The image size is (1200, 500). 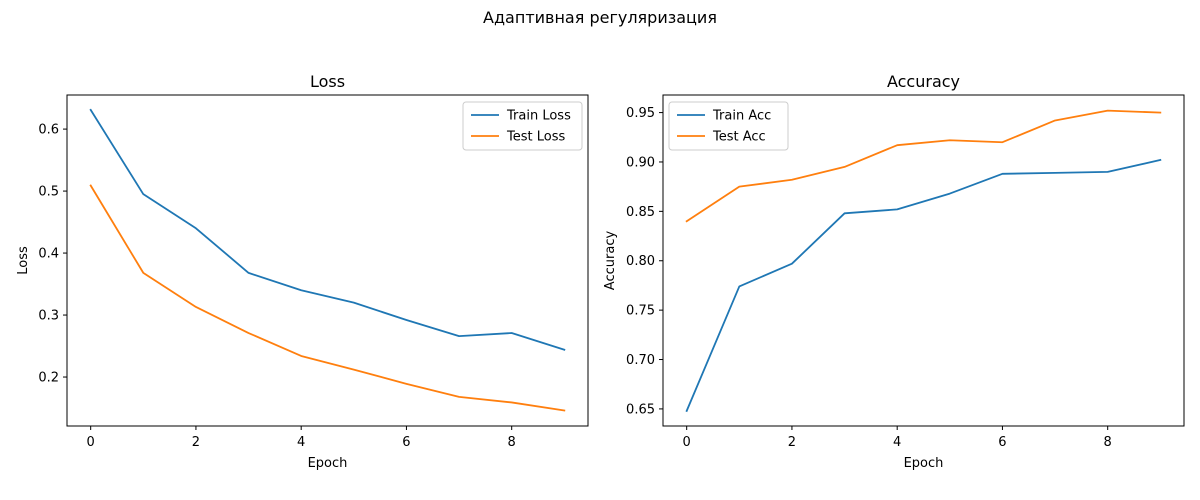 I want to click on chart-1-x-tick-label: 2, so click(x=792, y=442).